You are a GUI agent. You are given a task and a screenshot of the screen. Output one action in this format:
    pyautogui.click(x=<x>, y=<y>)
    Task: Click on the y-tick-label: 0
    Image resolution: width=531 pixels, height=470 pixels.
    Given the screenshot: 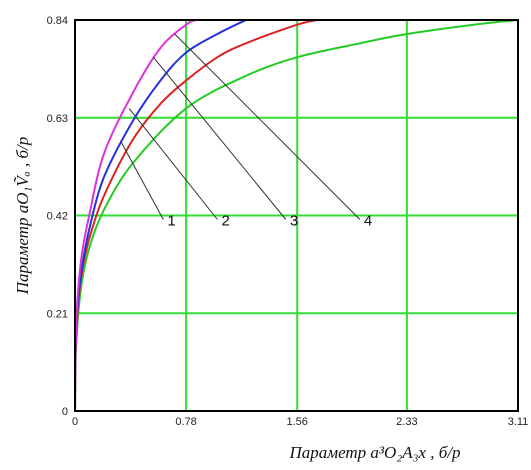 What is the action you would take?
    pyautogui.click(x=65, y=412)
    